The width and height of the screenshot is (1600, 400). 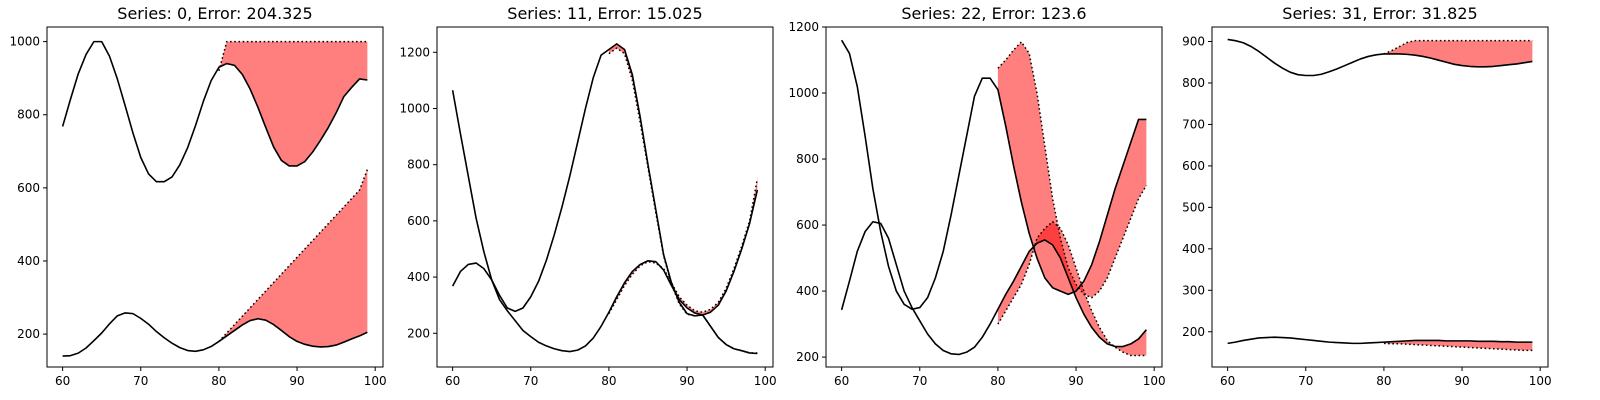 What do you see at coordinates (1379, 13) in the screenshot?
I see `chart-title: Series: 31, Error: 31.825` at bounding box center [1379, 13].